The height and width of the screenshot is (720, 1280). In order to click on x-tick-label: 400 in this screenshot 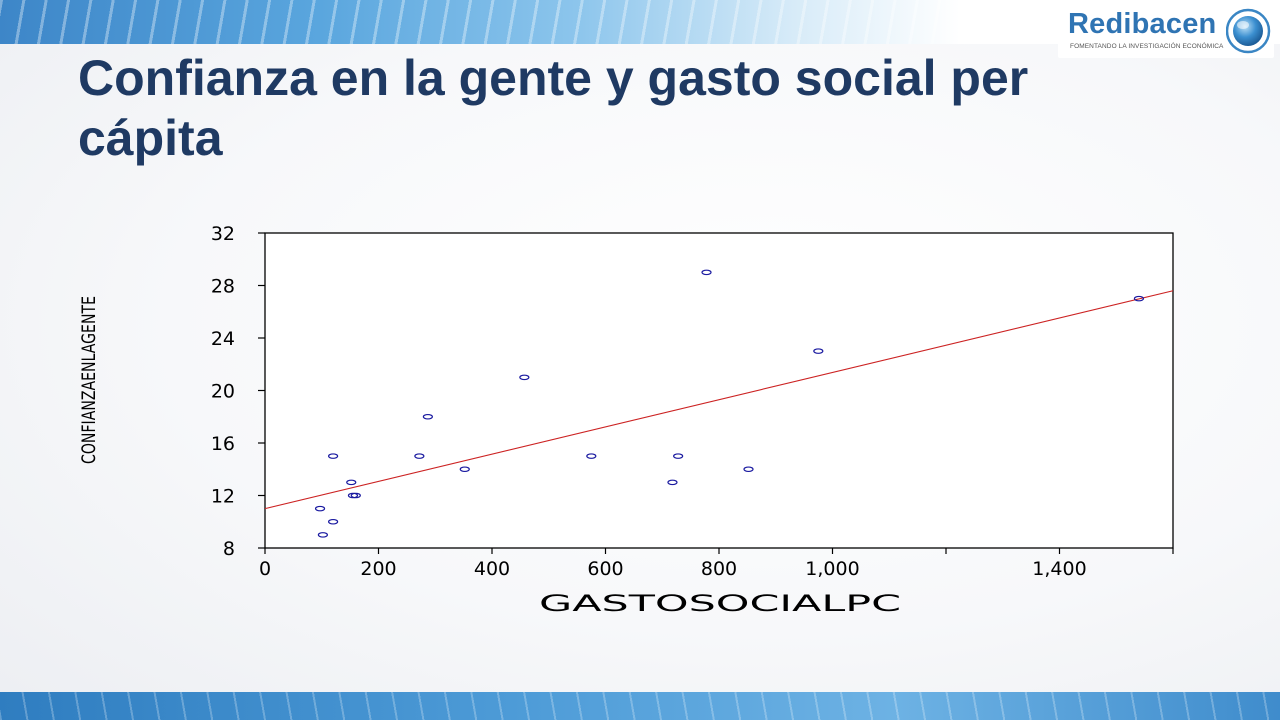, I will do `click(492, 569)`.